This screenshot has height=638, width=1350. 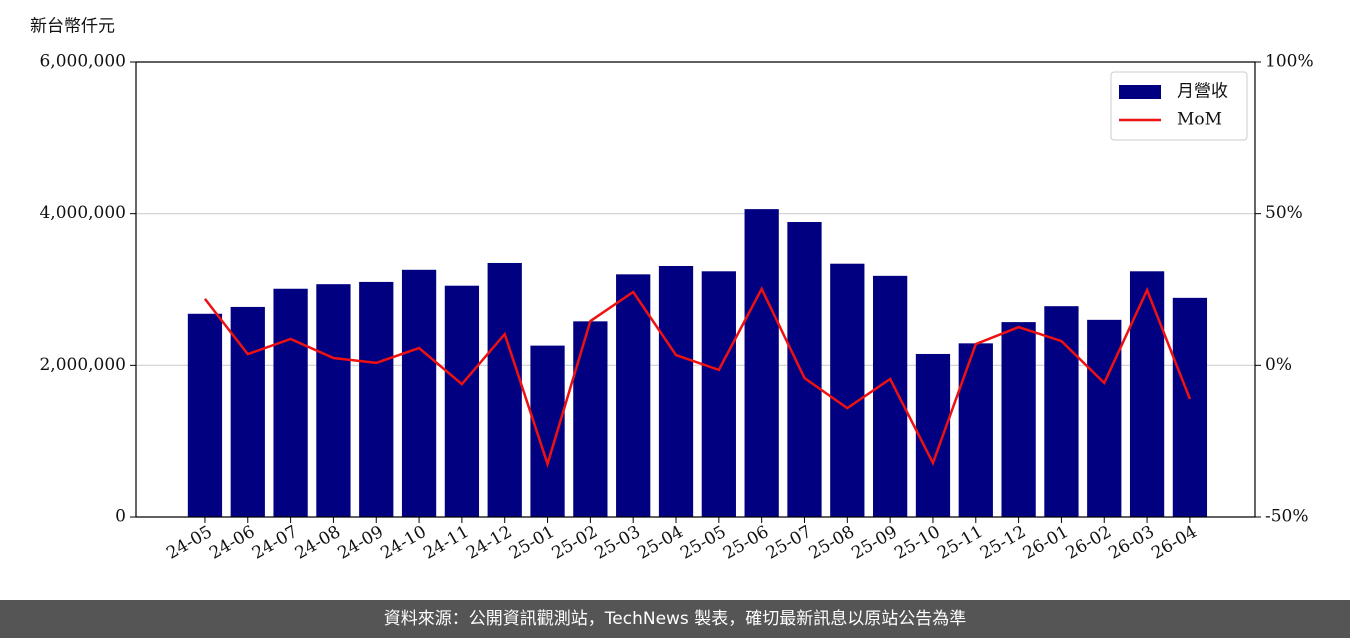 I want to click on x-tick-label: 26-04, so click(x=1174, y=543).